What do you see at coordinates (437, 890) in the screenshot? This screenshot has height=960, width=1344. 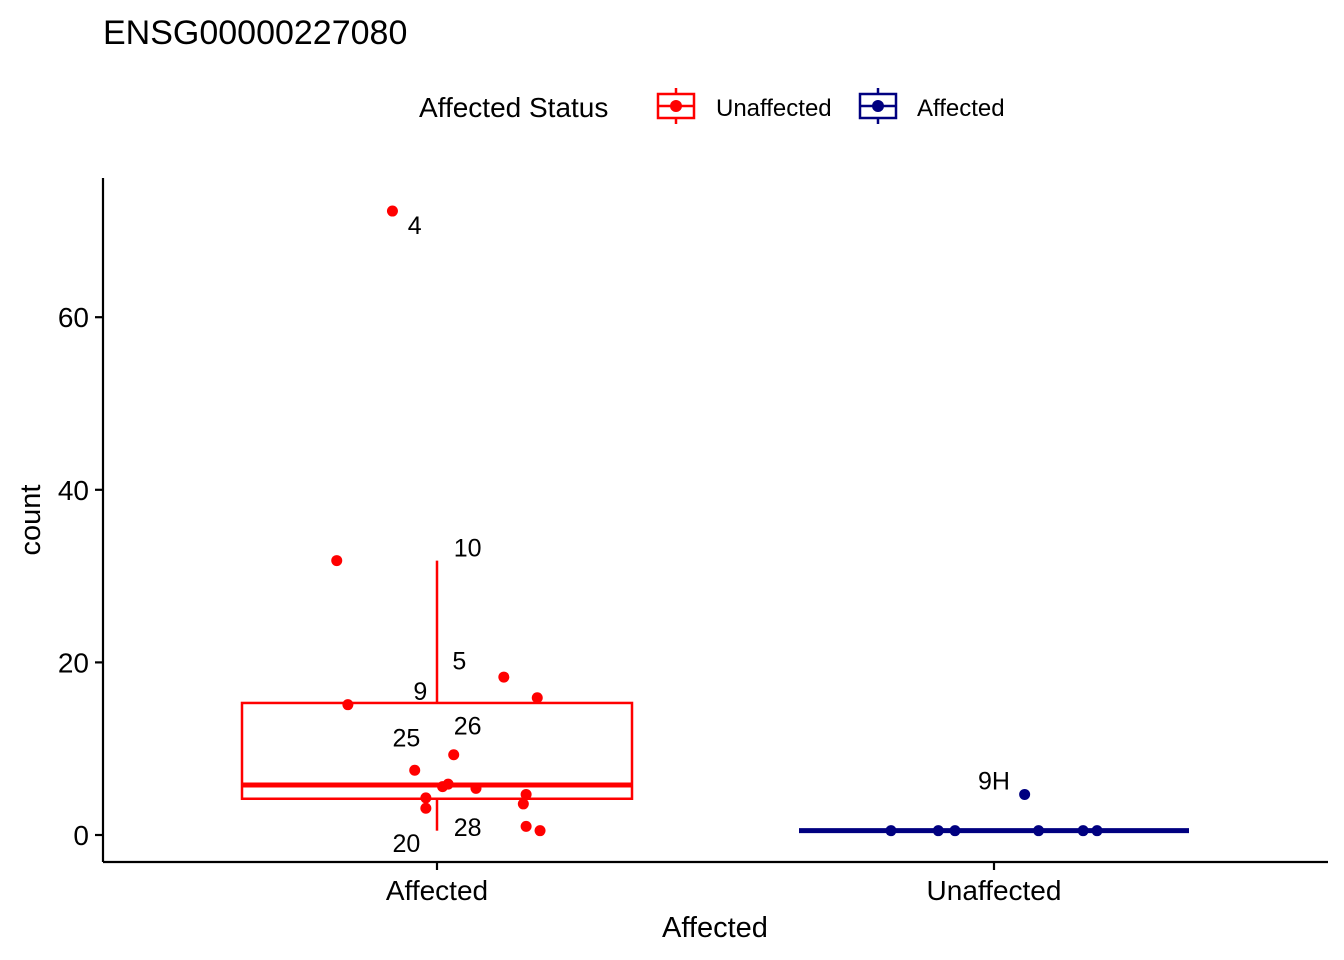 I see `x-tick-label: Affected` at bounding box center [437, 890].